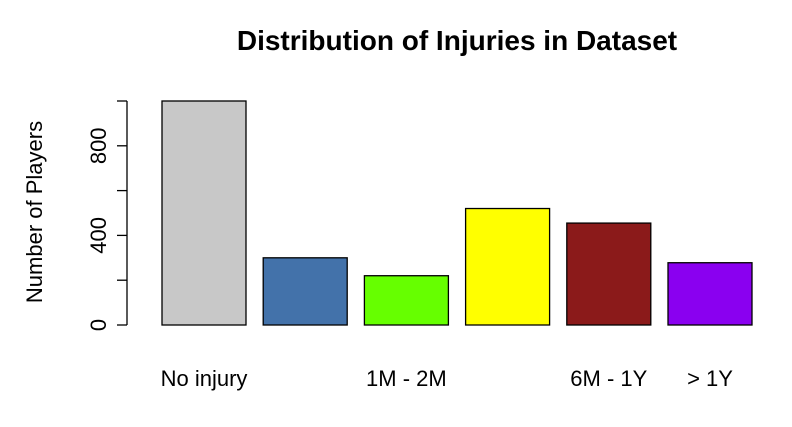 Image resolution: width=792 pixels, height=427 pixels. Describe the element at coordinates (98, 235) in the screenshot. I see `y-tick-label: 400` at that location.